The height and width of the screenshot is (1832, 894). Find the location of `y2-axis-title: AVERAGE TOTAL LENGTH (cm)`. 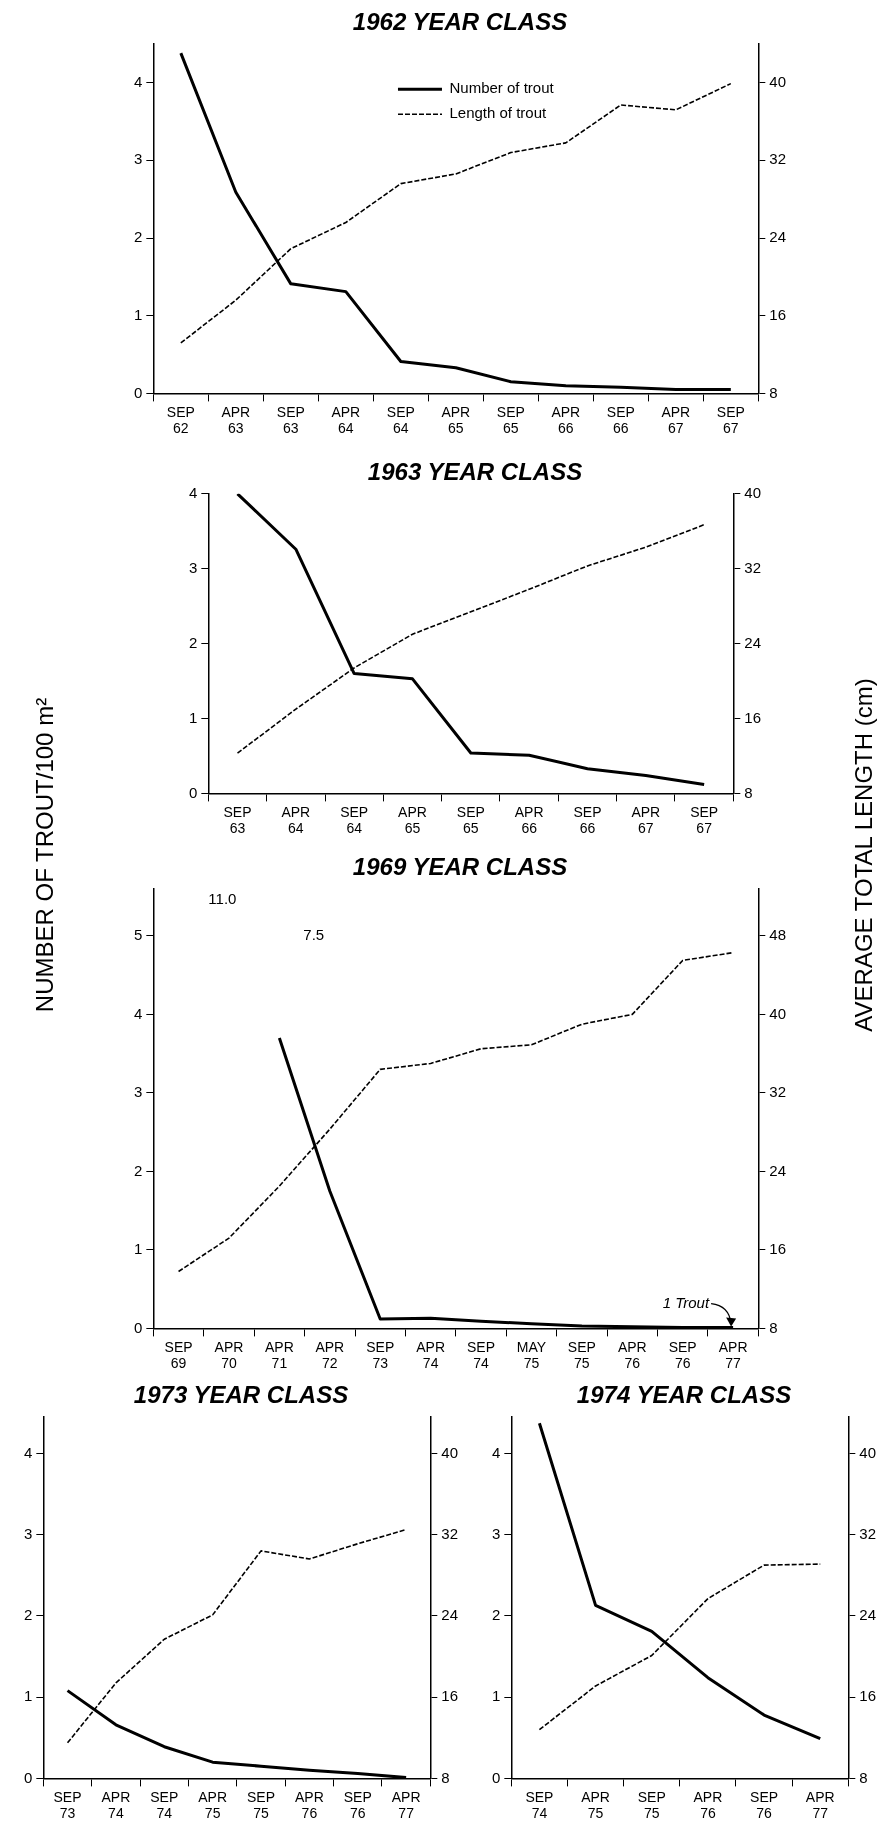

y2-axis-title: AVERAGE TOTAL LENGTH (cm) is located at coordinates (864, 855).